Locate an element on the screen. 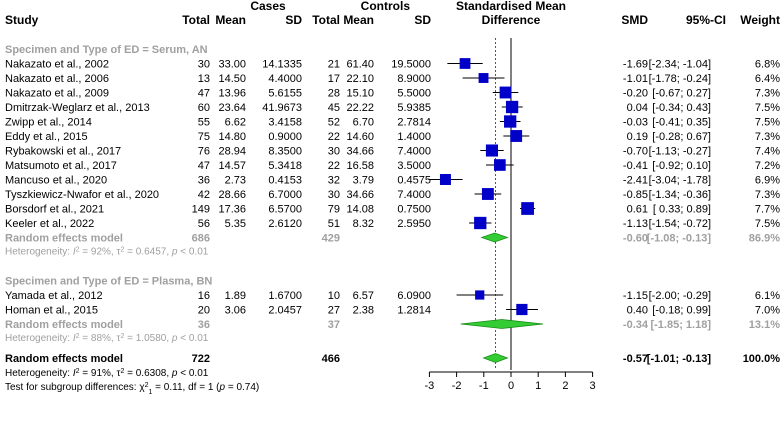 This screenshot has width=784, height=428. controls-total: 17 is located at coordinates (334, 79).